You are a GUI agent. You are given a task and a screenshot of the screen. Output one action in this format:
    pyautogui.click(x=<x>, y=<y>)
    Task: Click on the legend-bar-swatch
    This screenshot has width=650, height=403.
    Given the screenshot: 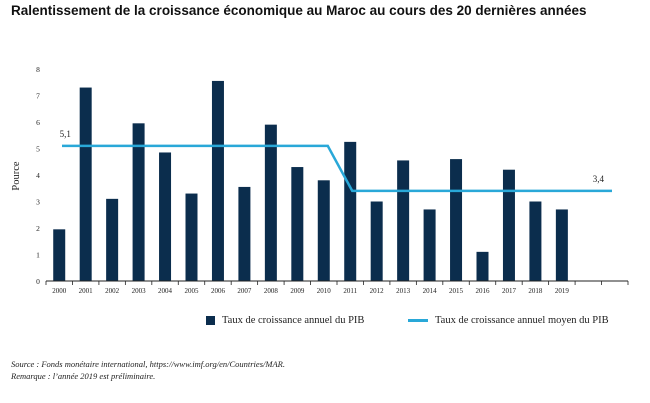 What is the action you would take?
    pyautogui.click(x=210, y=320)
    